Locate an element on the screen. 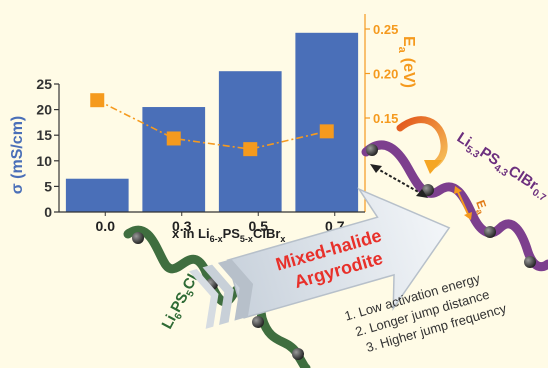 This screenshot has width=548, height=368. right-tick-label: 0.25 is located at coordinates (385, 29).